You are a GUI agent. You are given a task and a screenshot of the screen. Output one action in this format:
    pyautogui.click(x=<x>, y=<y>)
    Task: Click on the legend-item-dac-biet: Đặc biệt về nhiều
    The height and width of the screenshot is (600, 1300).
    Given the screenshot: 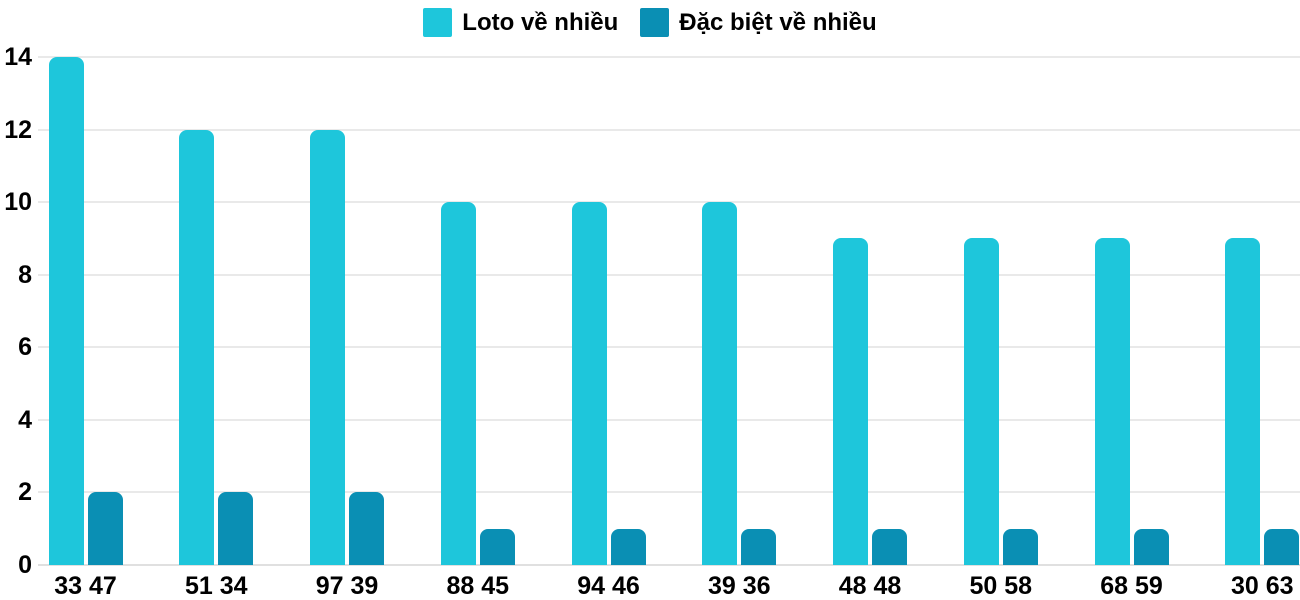 What is the action you would take?
    pyautogui.click(x=758, y=22)
    